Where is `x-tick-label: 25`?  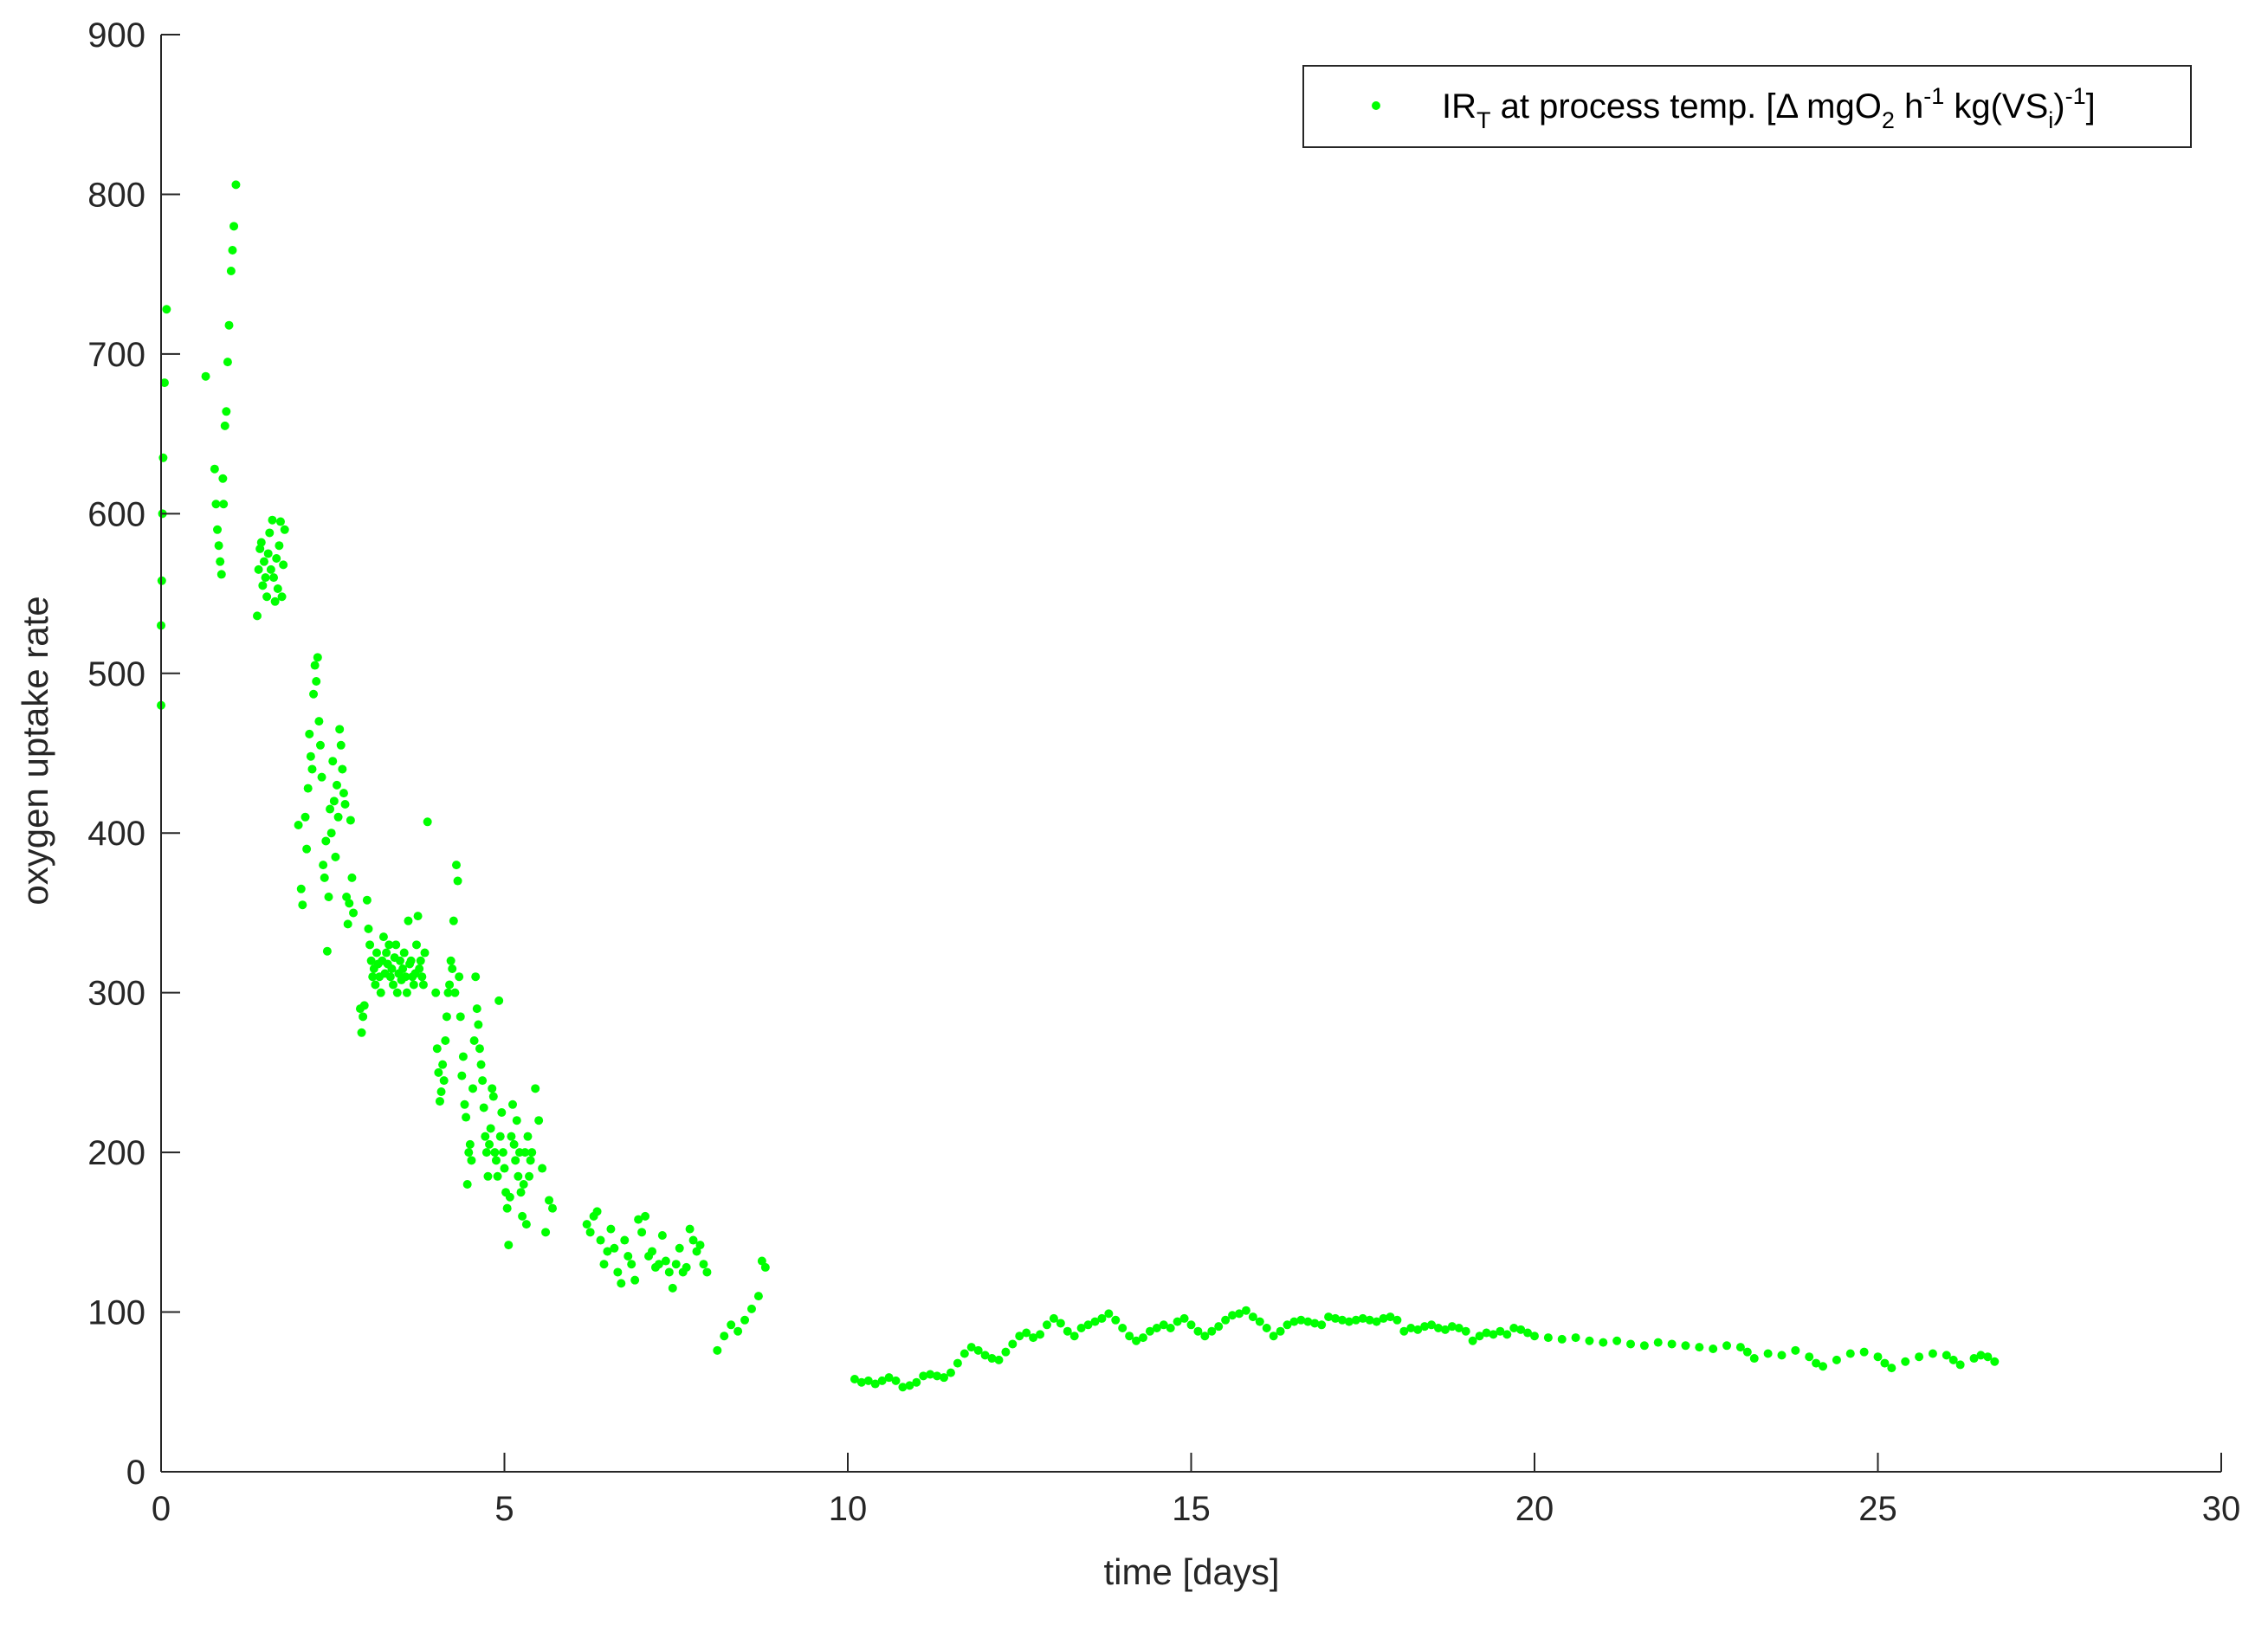 x-tick-label: 25 is located at coordinates (1877, 1509).